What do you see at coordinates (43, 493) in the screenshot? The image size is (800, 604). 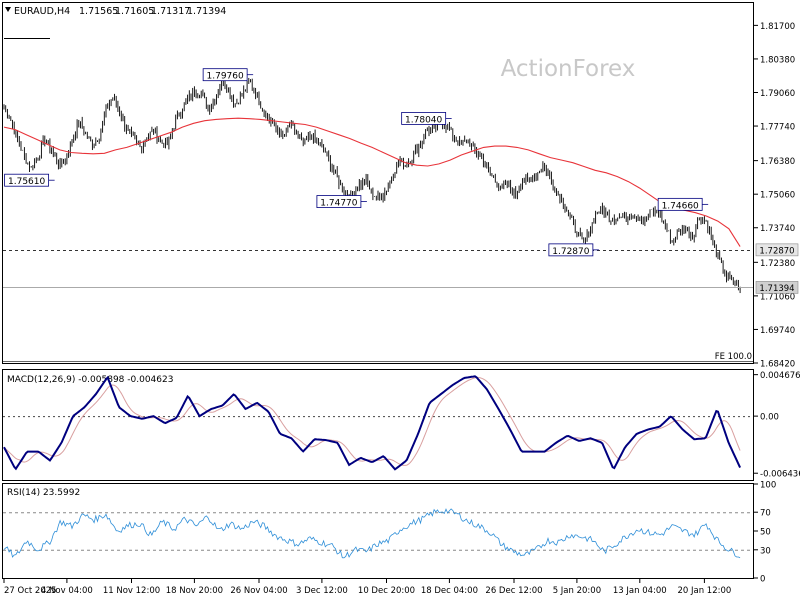 I see `rsi-label: RSI(14) 23.5992` at bounding box center [43, 493].